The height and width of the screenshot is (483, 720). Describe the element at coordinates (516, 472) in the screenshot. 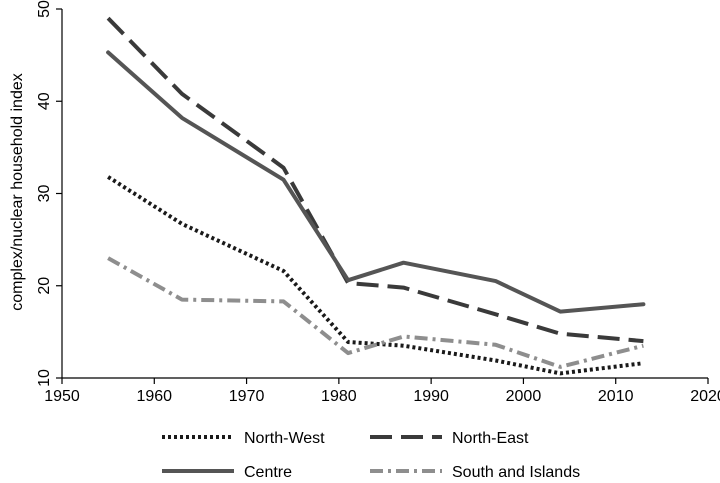

I see `legend-label-south-and-islands: South and Islands` at that location.